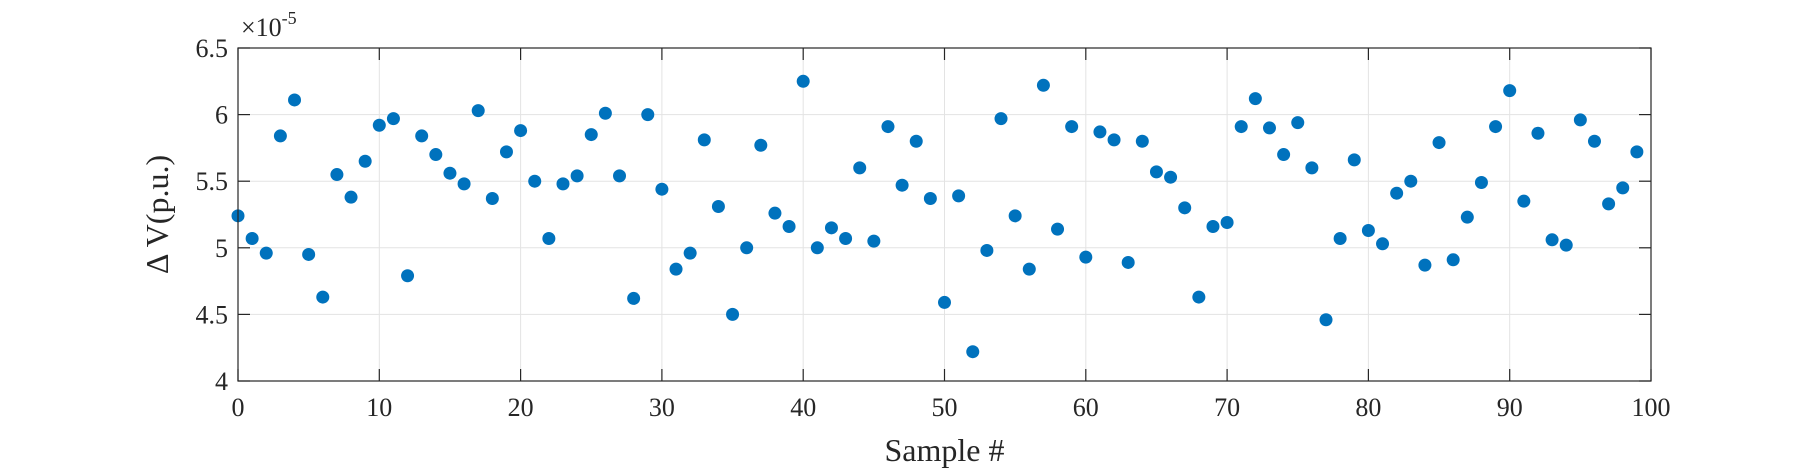  Describe the element at coordinates (212, 181) in the screenshot. I see `y-tick-label: 5.5` at that location.